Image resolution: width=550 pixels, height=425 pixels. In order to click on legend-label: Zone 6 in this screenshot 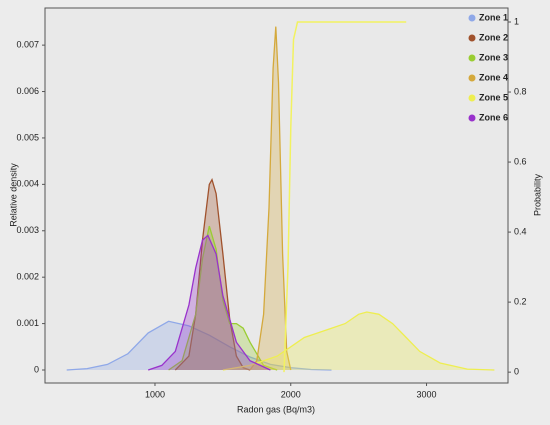, I will do `click(493, 117)`.